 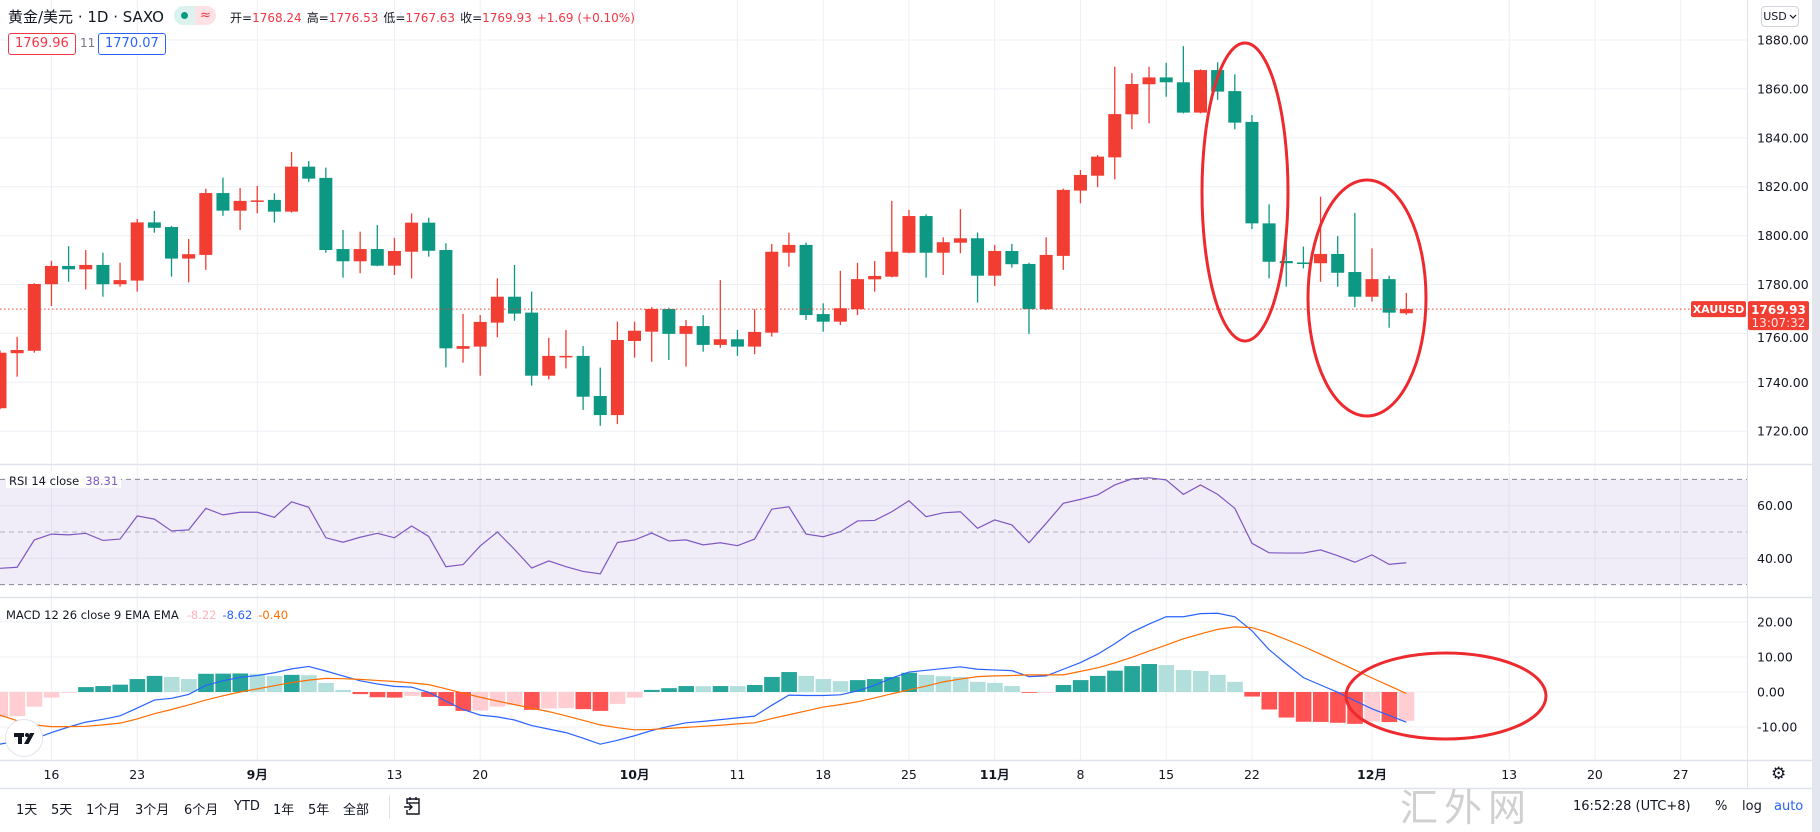 I want to click on buy-price-button: 1770.07, so click(x=132, y=44).